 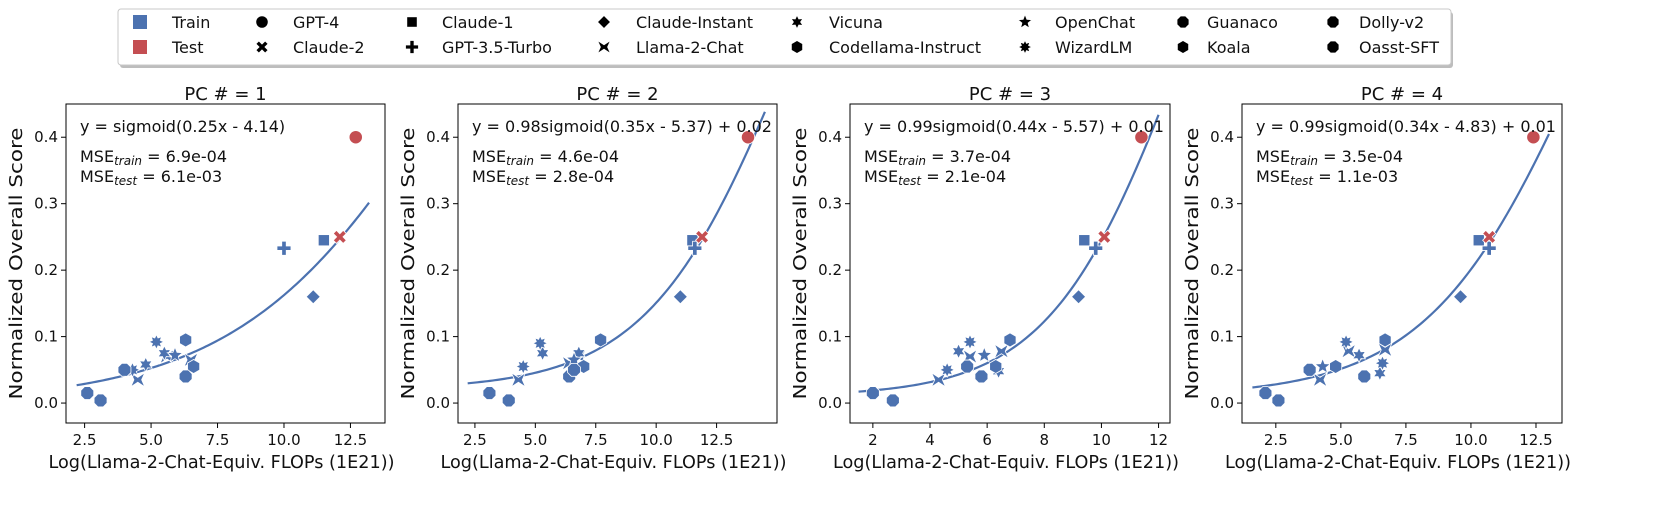 What do you see at coordinates (1406, 126) in the screenshot?
I see `fit-formula: y = 0.99sigmoid(0.34x - 4.83) + 0.01` at bounding box center [1406, 126].